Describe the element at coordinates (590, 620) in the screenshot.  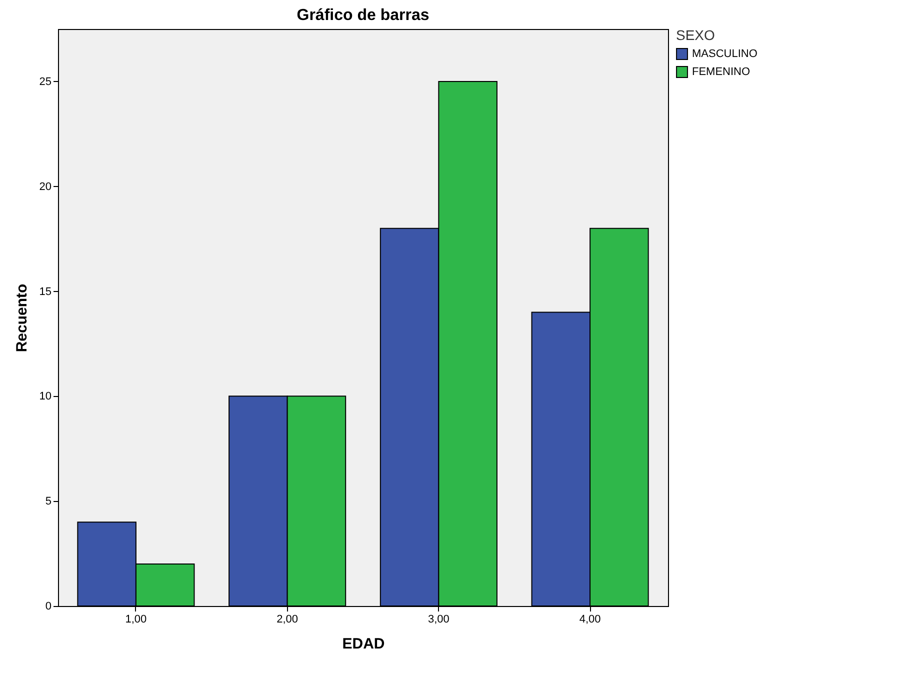
I see `x-tick-label: 4,00` at that location.